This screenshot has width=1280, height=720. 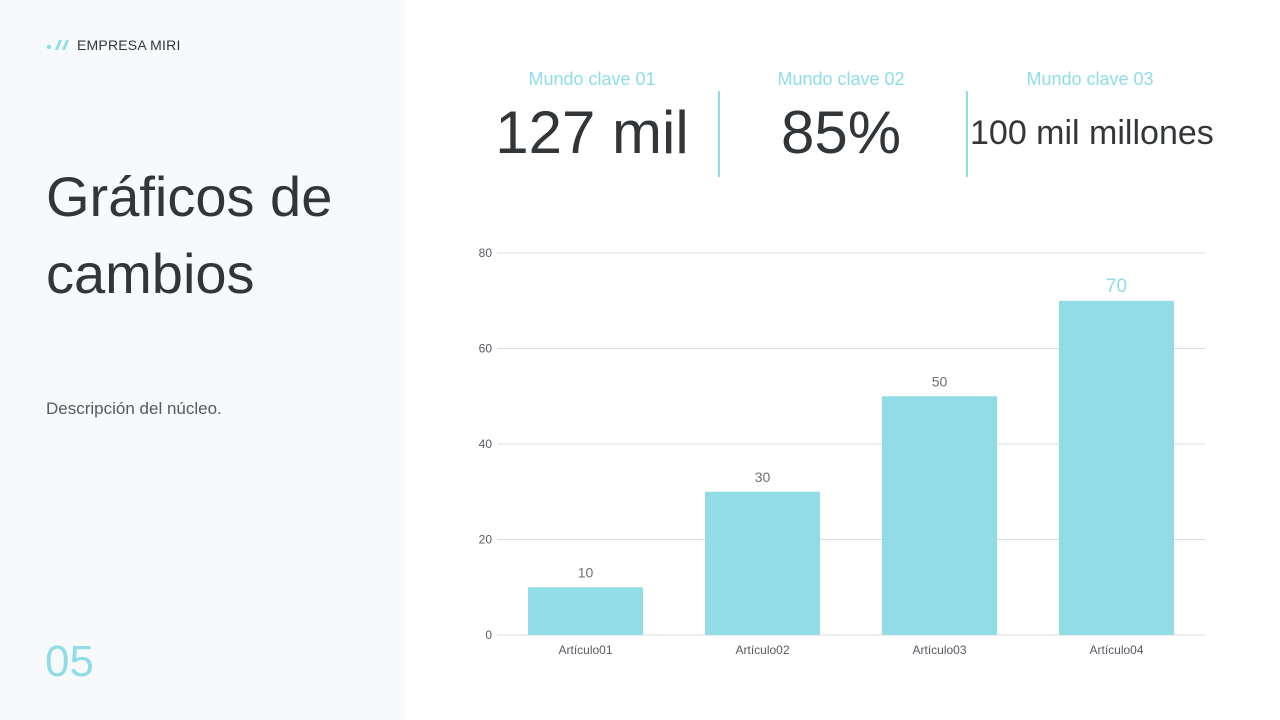 What do you see at coordinates (841, 132) in the screenshot?
I see `kpi-value: 85%` at bounding box center [841, 132].